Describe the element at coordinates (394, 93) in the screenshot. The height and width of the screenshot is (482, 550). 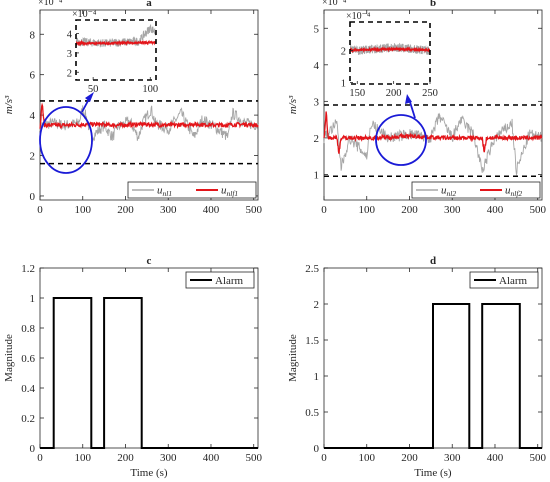
I see `inset-x-tick-label: 200` at that location.